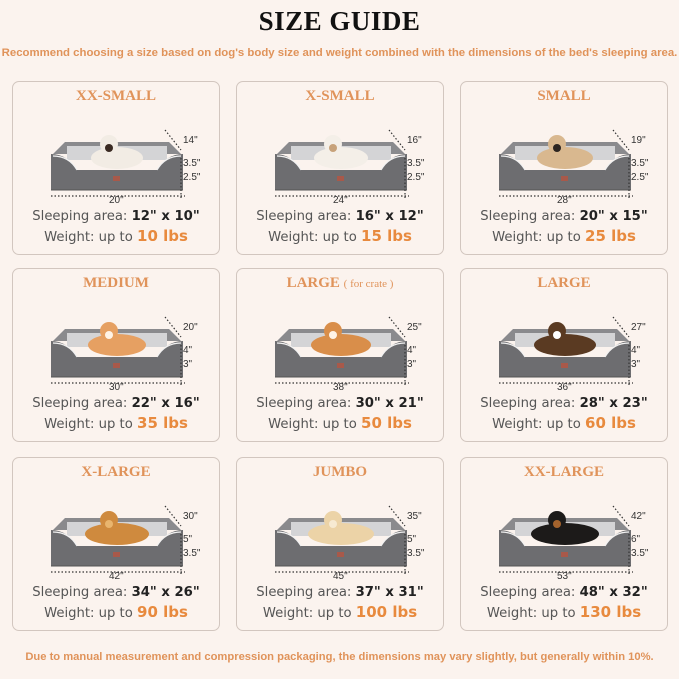 This screenshot has width=679, height=679. I want to click on weight-value: 100 lbs, so click(386, 612).